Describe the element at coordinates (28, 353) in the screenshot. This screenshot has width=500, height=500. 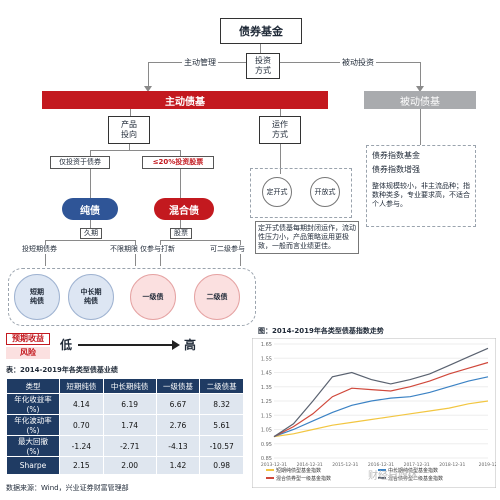
I see `risk-tag: 风险` at that location.